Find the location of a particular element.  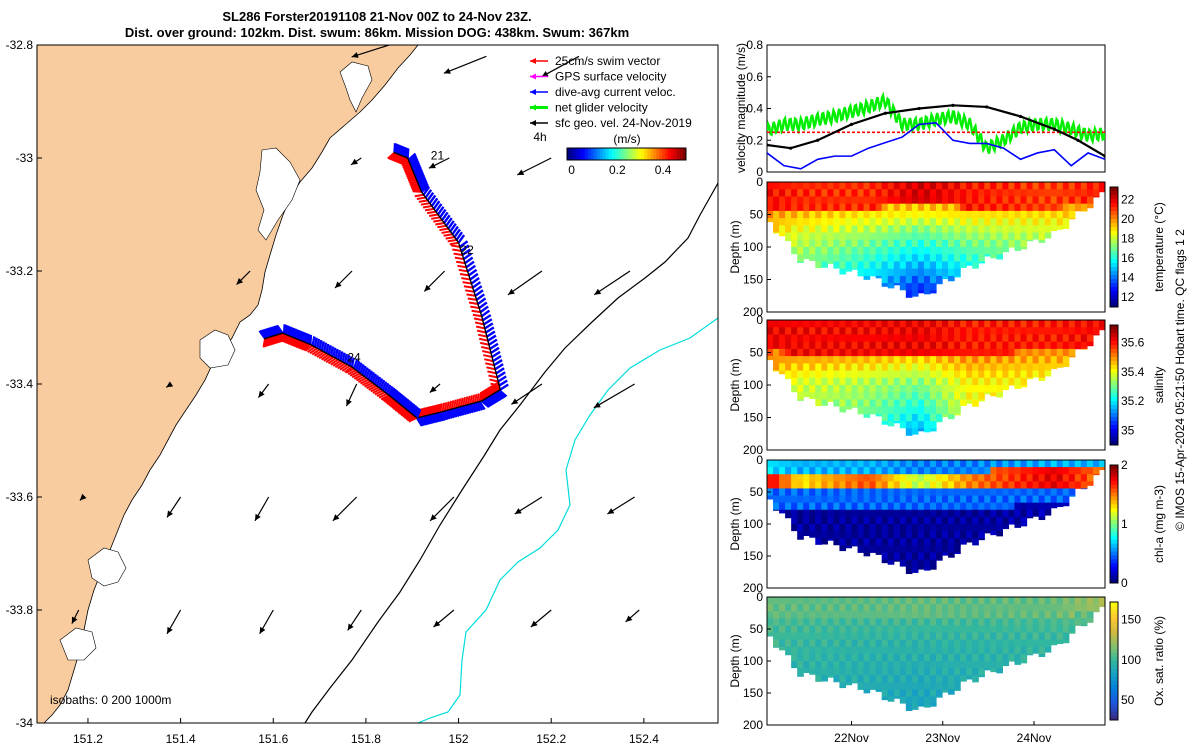

velocity-geo-marker is located at coordinates (851, 124).